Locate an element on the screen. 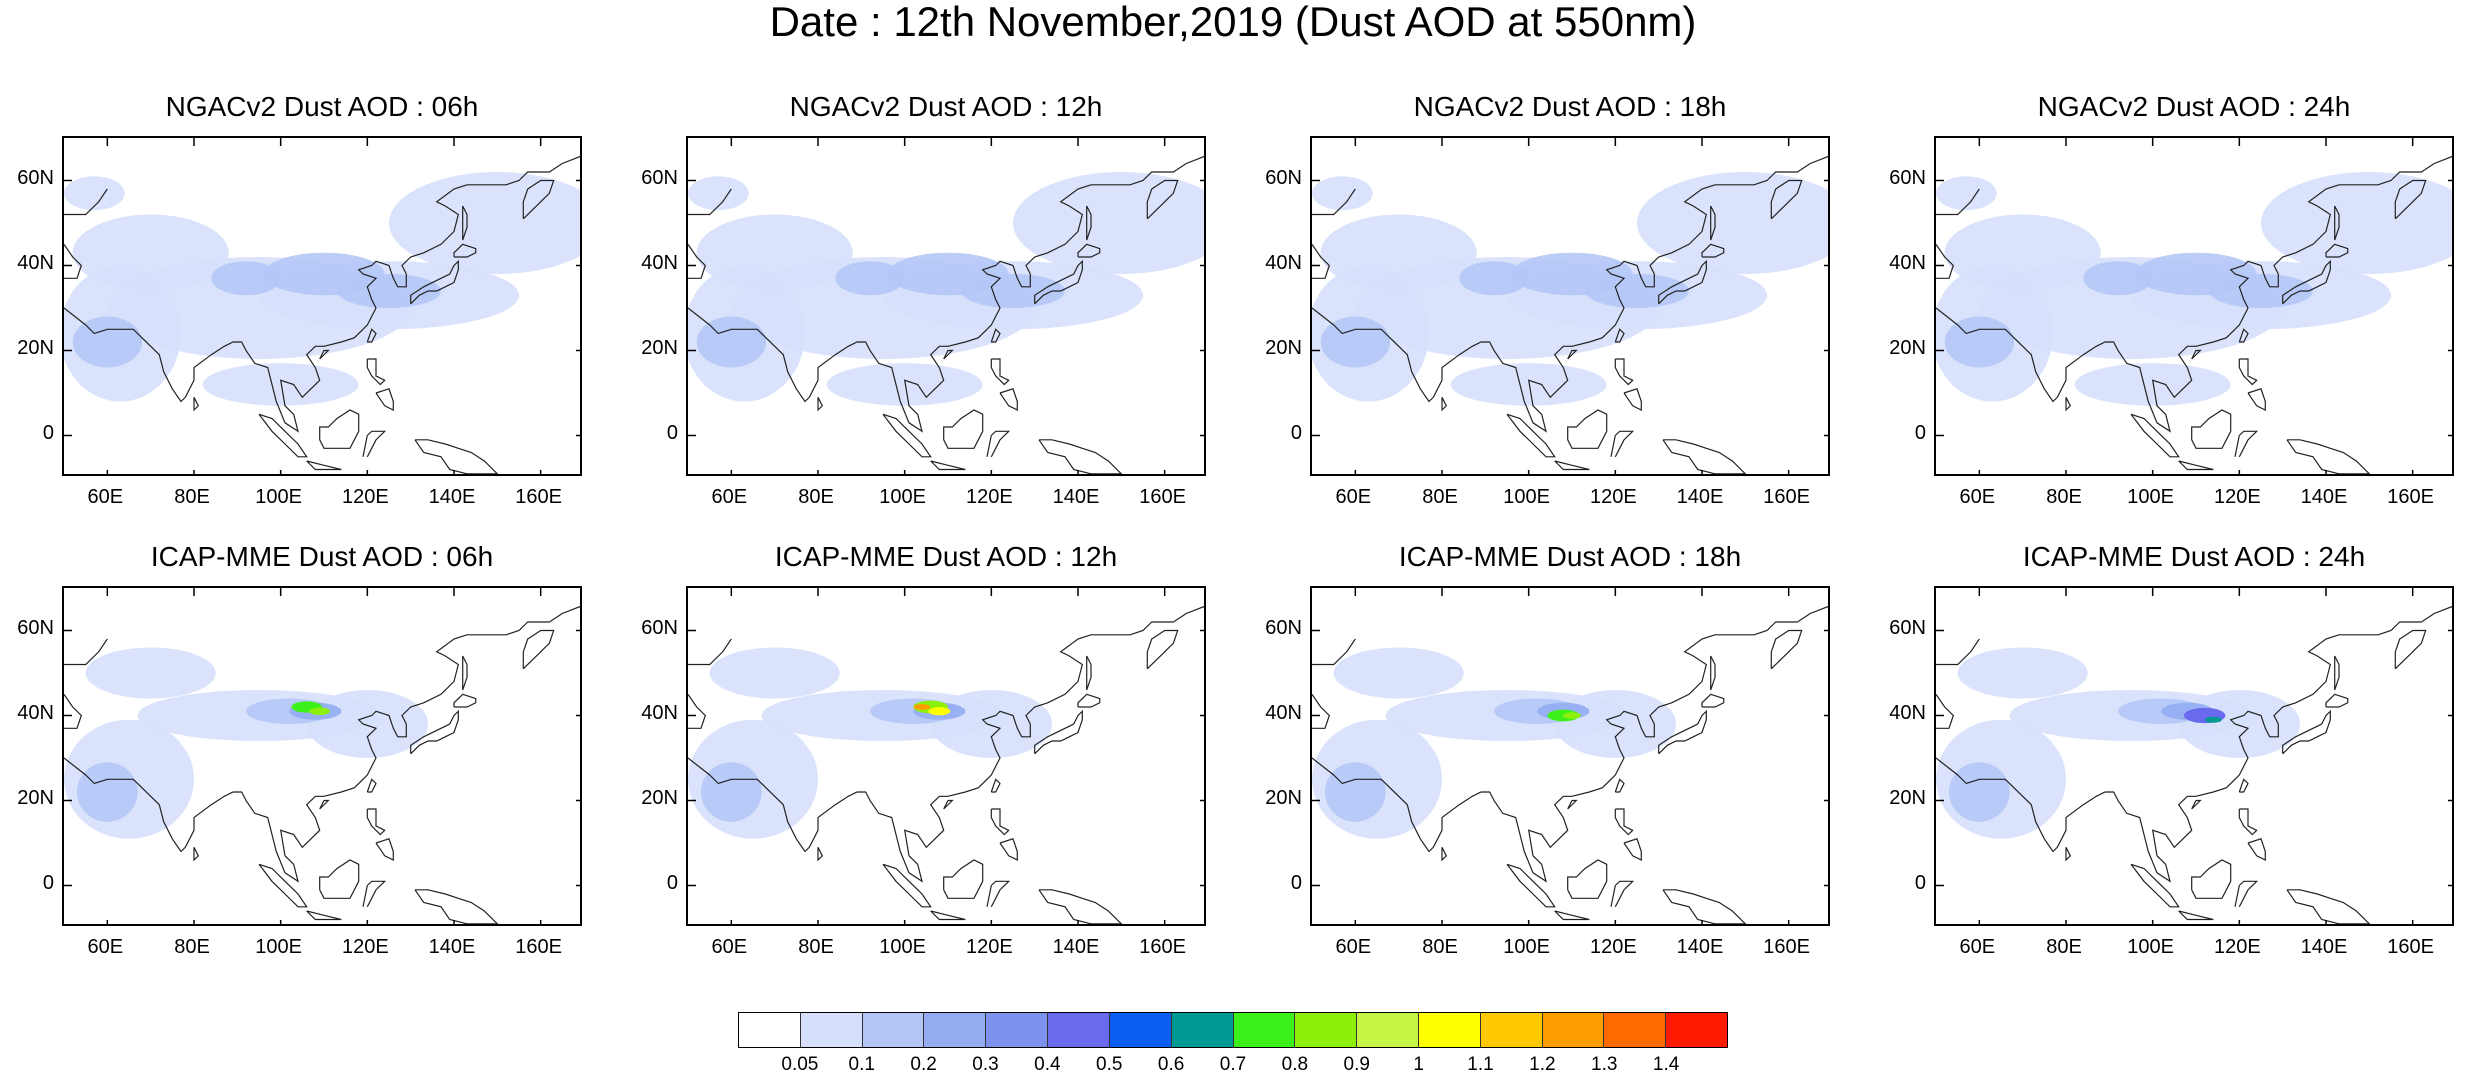  lat-tick-label: 0 is located at coordinates (48, 882).